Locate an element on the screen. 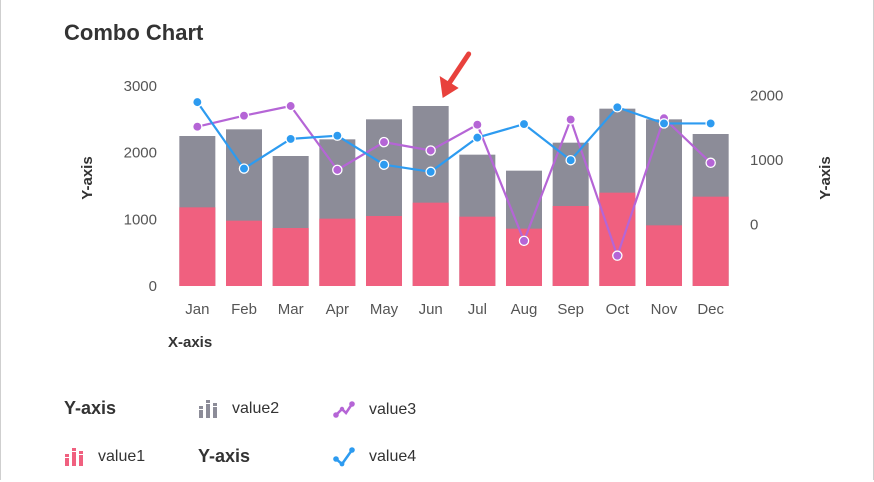 The width and height of the screenshot is (874, 482). left-tick-label: 3000 is located at coordinates (140, 86).